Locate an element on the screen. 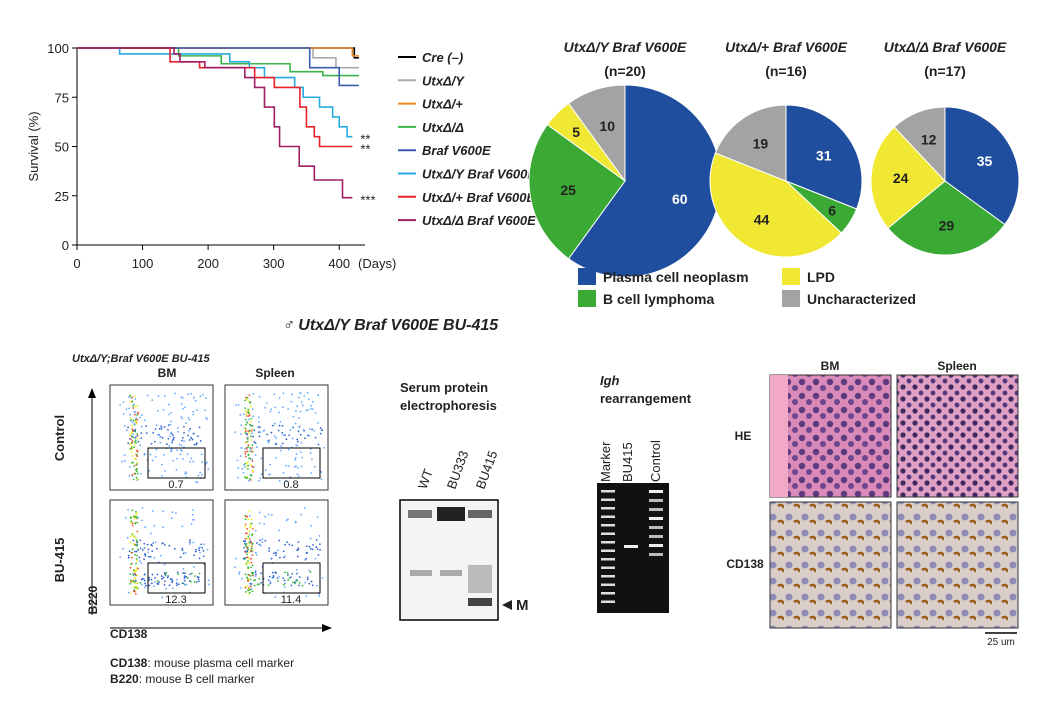 This screenshot has height=720, width=1050. note-text: : mouse B cell marker is located at coordinates (197, 679).